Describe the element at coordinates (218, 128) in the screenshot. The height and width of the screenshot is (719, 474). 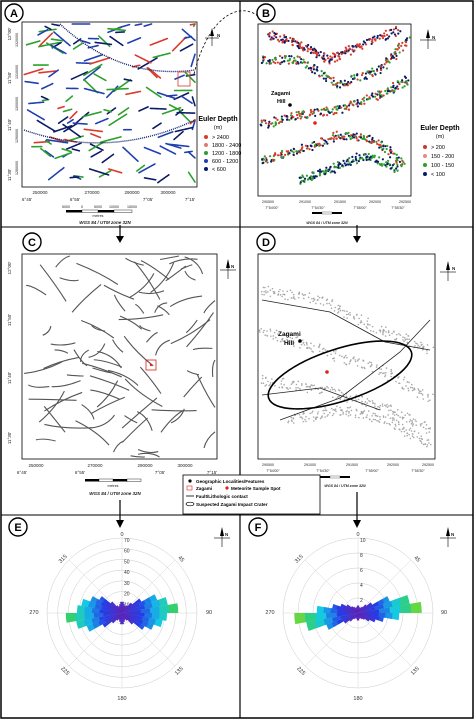
I see `a-legend-unit: (m)` at that location.